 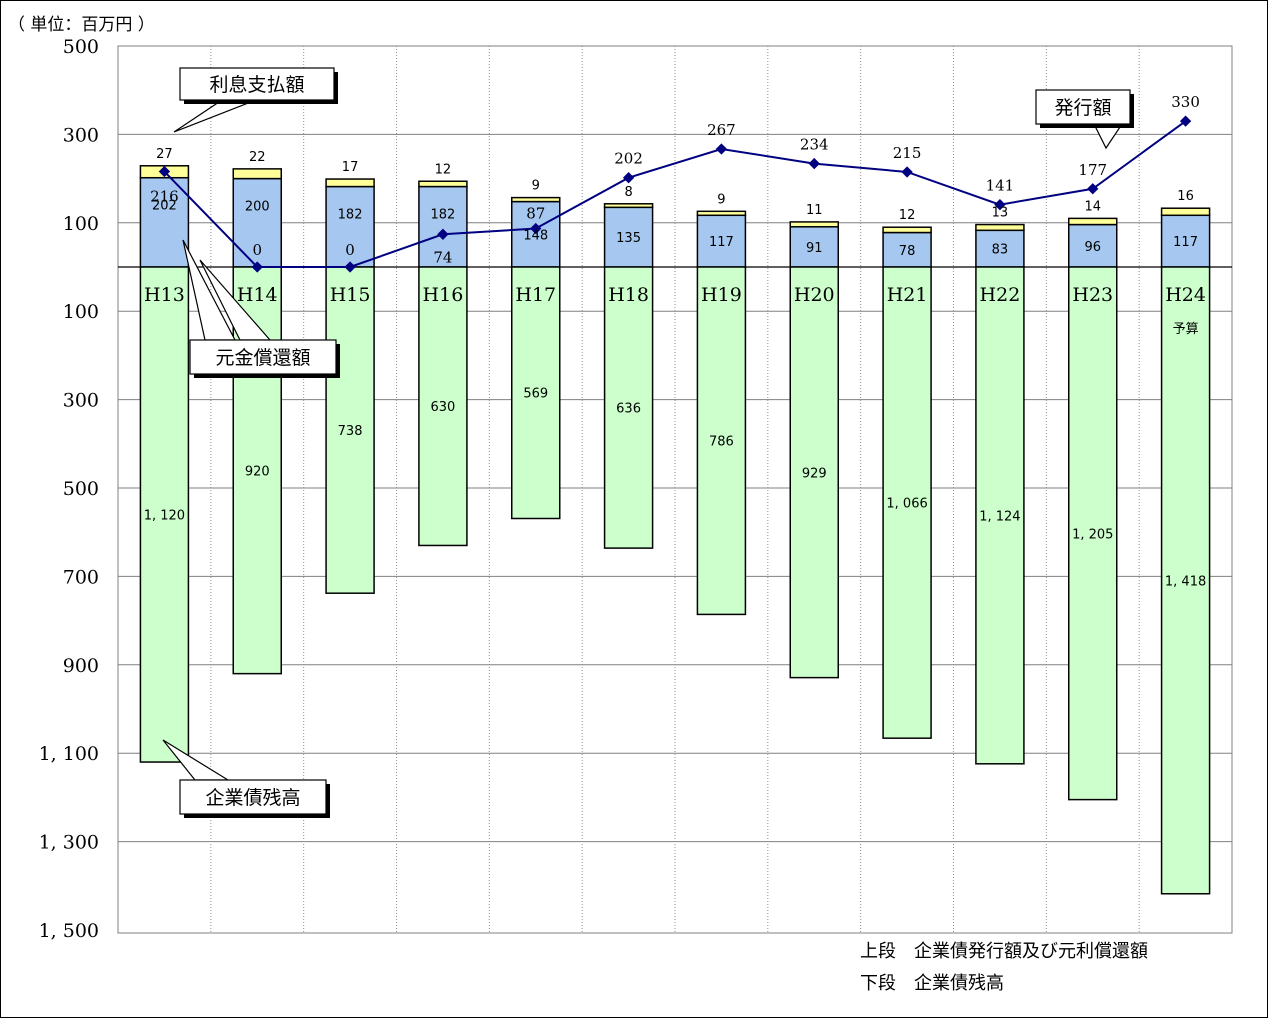 I want to click on category-label: H23, so click(x=1092, y=295).